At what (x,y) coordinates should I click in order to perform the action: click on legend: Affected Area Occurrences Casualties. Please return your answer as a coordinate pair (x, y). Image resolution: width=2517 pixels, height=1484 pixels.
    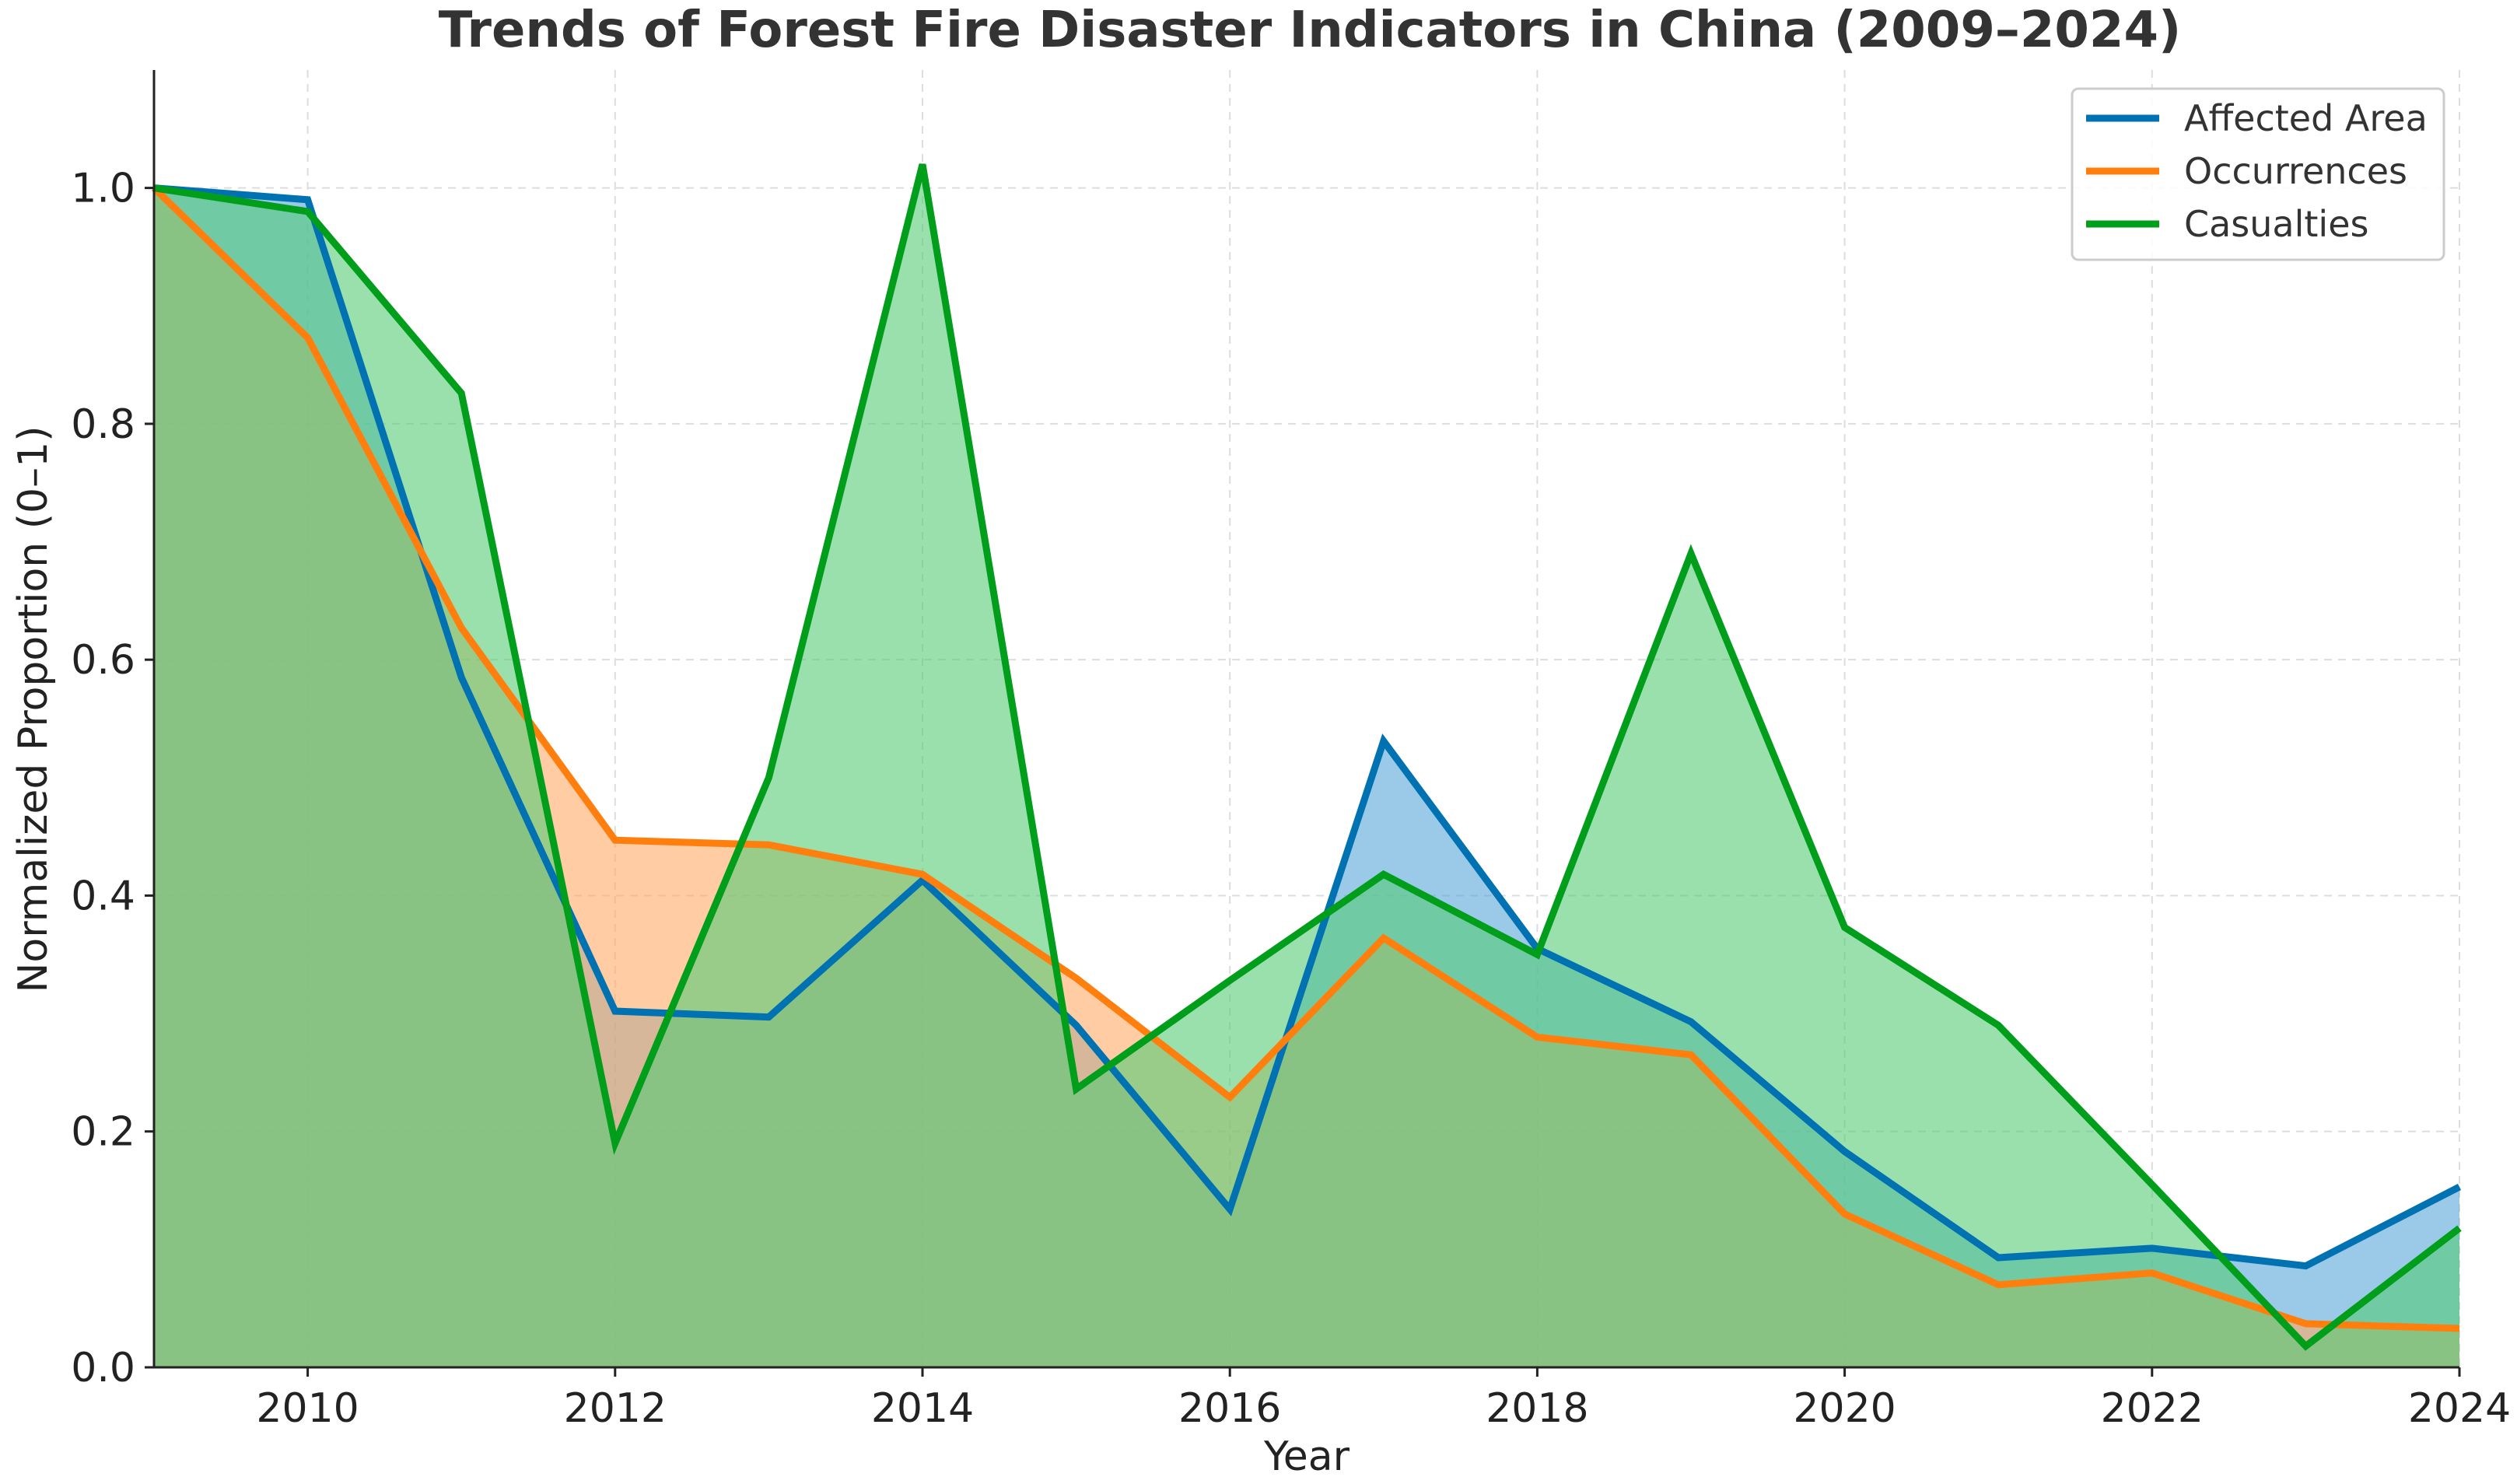
    Looking at the image, I should click on (2258, 174).